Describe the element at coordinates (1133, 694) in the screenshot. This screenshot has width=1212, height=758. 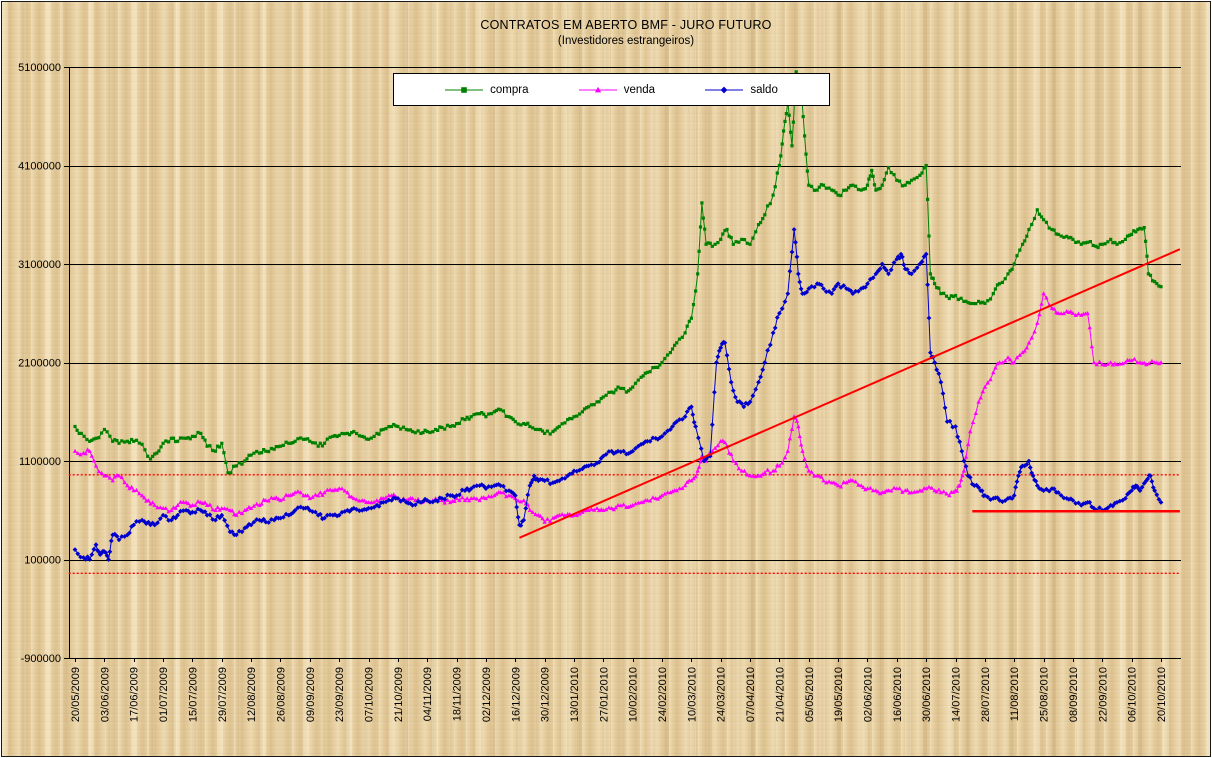
I see `x-tick-label: 06/10/2010` at that location.